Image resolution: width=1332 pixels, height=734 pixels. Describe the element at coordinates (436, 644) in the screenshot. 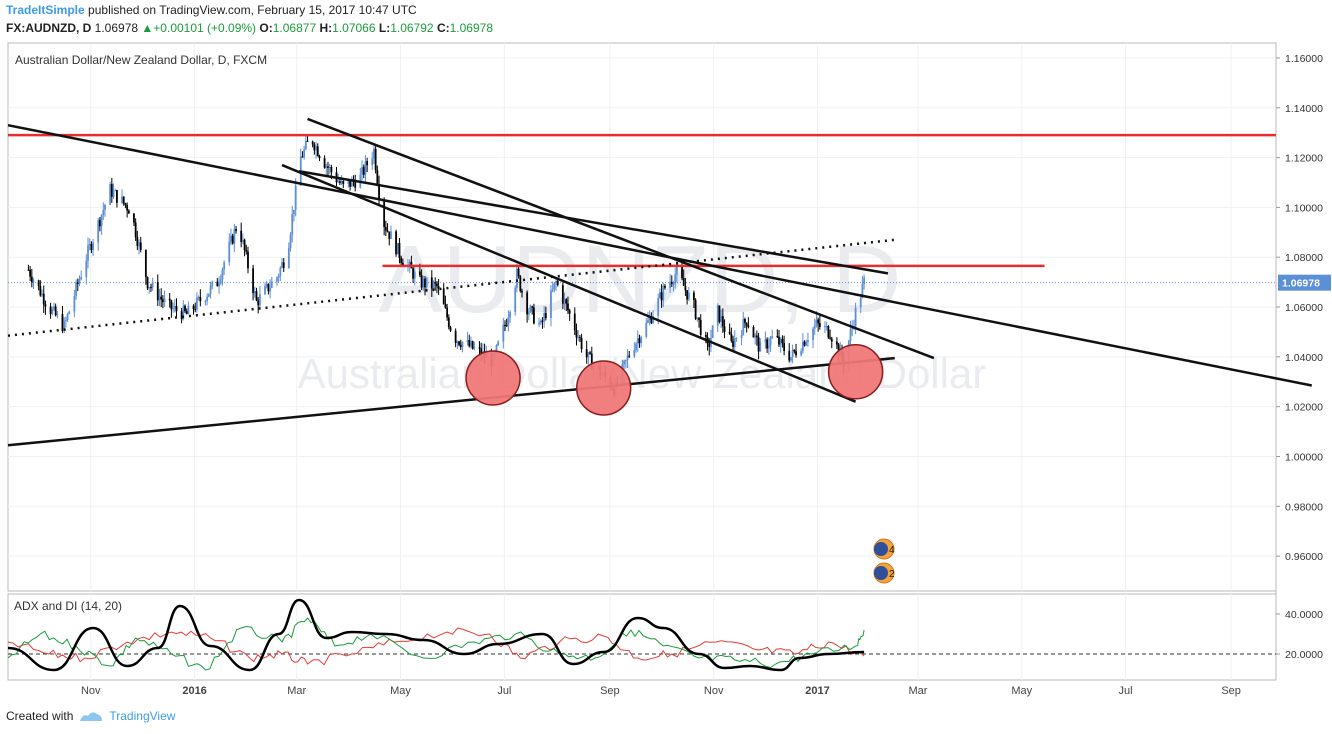

I see `plus-di-line` at that location.